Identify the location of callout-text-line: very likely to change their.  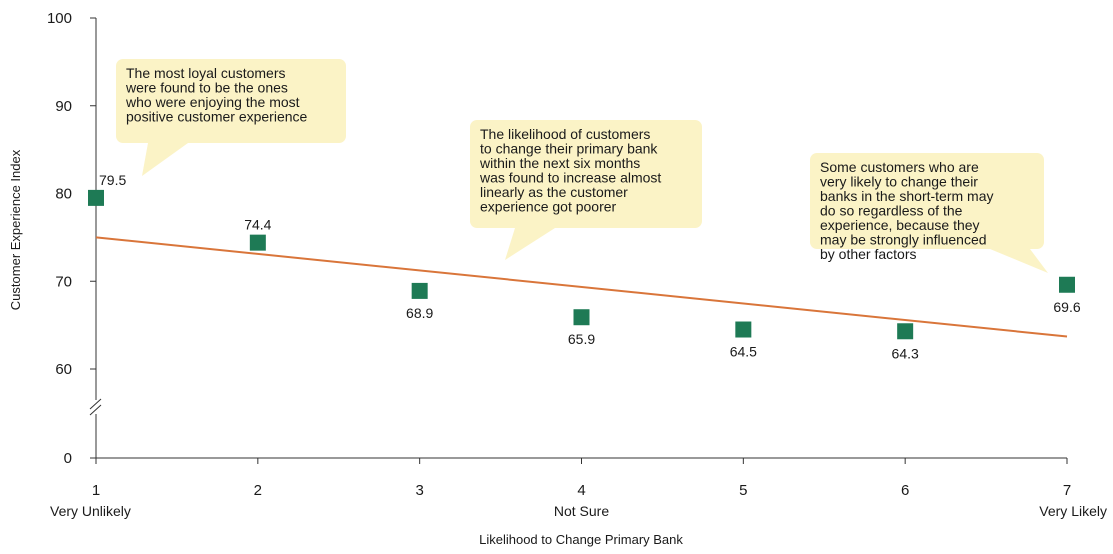
(899, 182).